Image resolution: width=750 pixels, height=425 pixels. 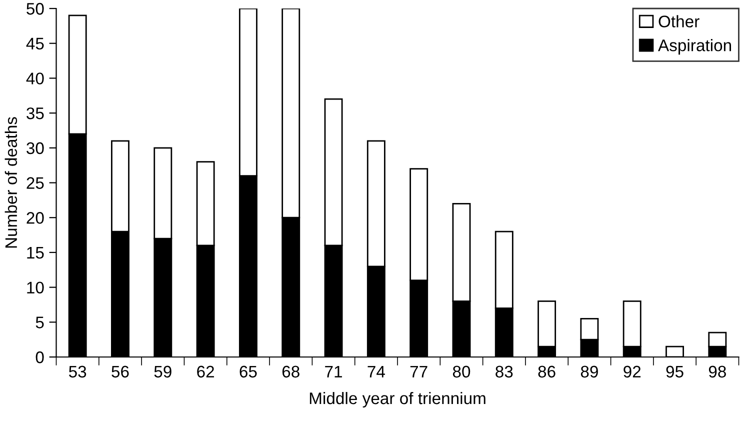 I want to click on x-tick-label: 95, so click(x=675, y=372).